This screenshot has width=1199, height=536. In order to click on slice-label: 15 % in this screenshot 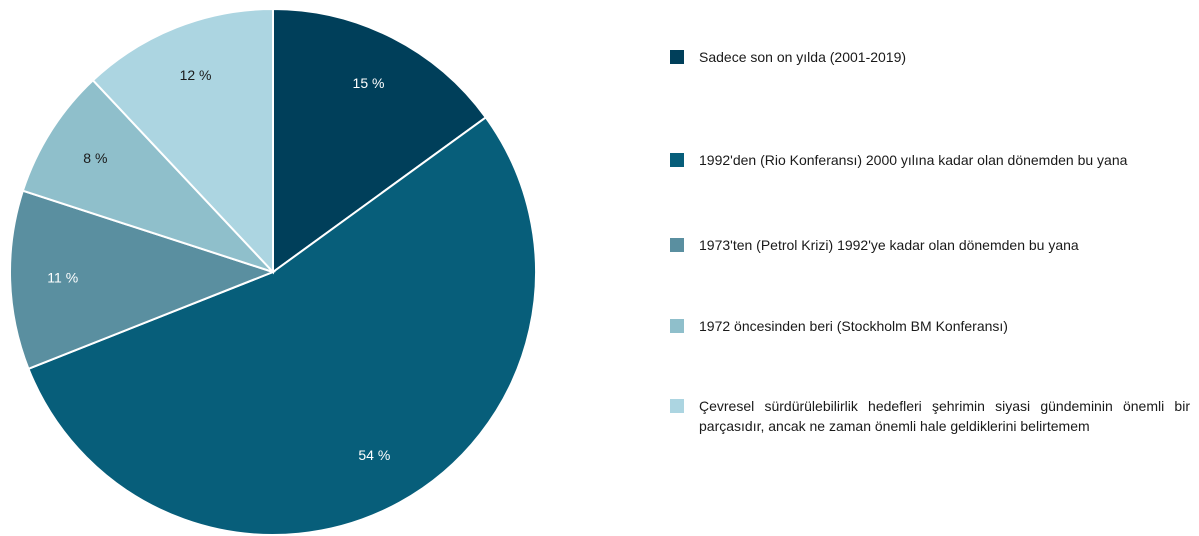, I will do `click(369, 83)`.